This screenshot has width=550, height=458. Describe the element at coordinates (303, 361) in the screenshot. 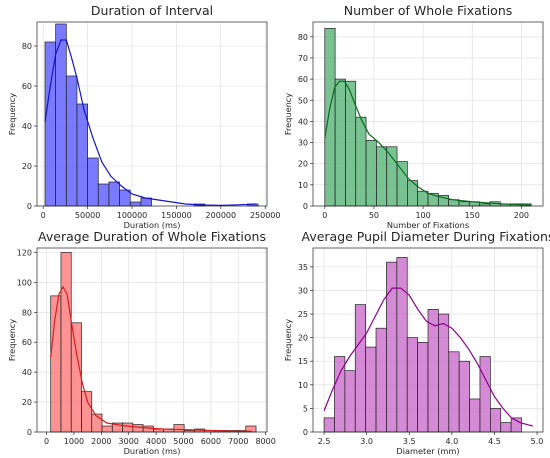

I see `y-tick-label: 15` at that location.